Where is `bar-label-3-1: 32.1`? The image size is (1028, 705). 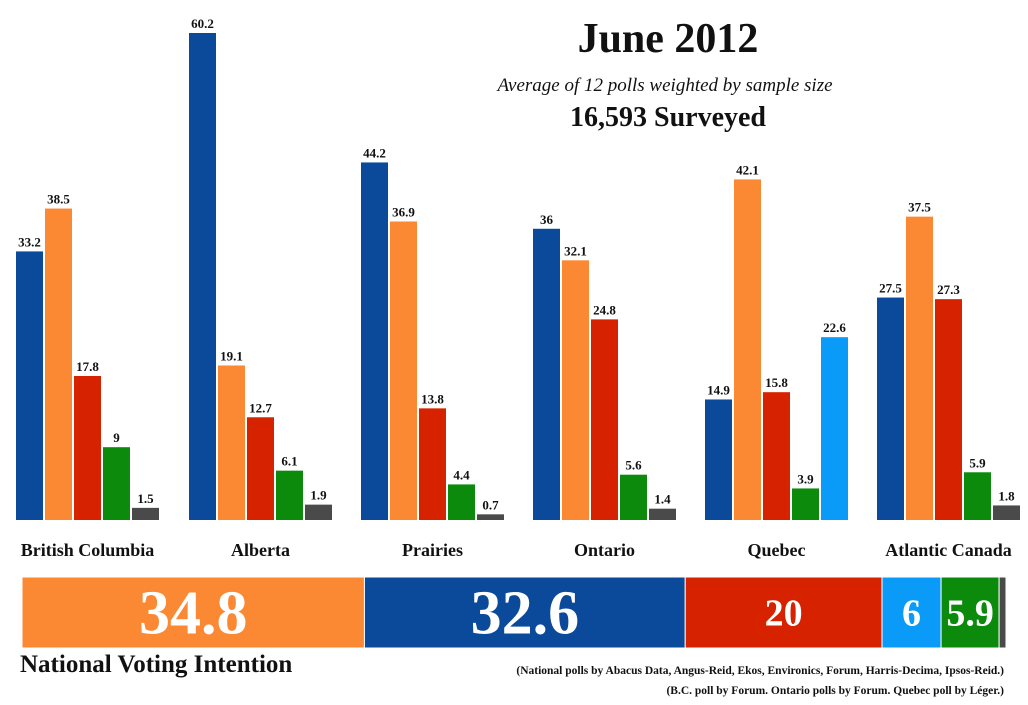
bar-label-3-1: 32.1 is located at coordinates (575, 250).